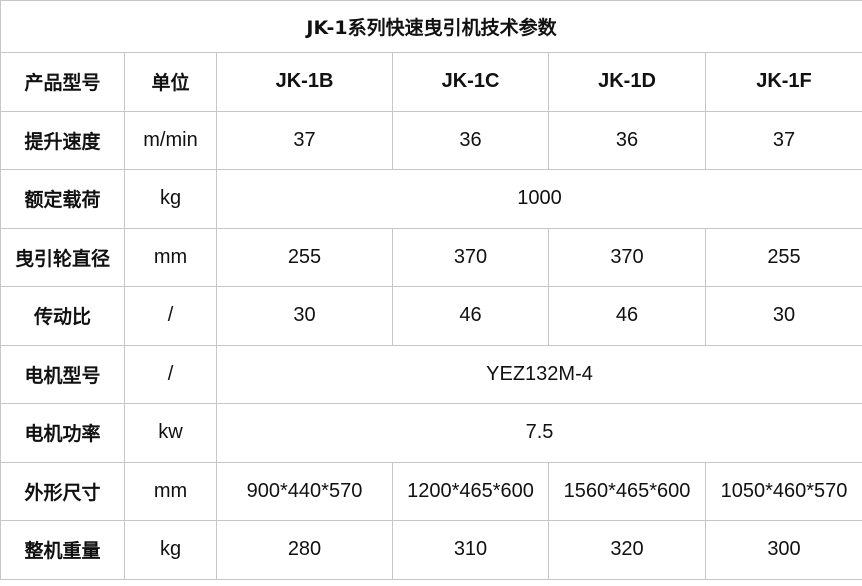 This screenshot has width=862, height=586. I want to click on table-row: 电机型号 / YEZ132M-4, so click(431, 374).